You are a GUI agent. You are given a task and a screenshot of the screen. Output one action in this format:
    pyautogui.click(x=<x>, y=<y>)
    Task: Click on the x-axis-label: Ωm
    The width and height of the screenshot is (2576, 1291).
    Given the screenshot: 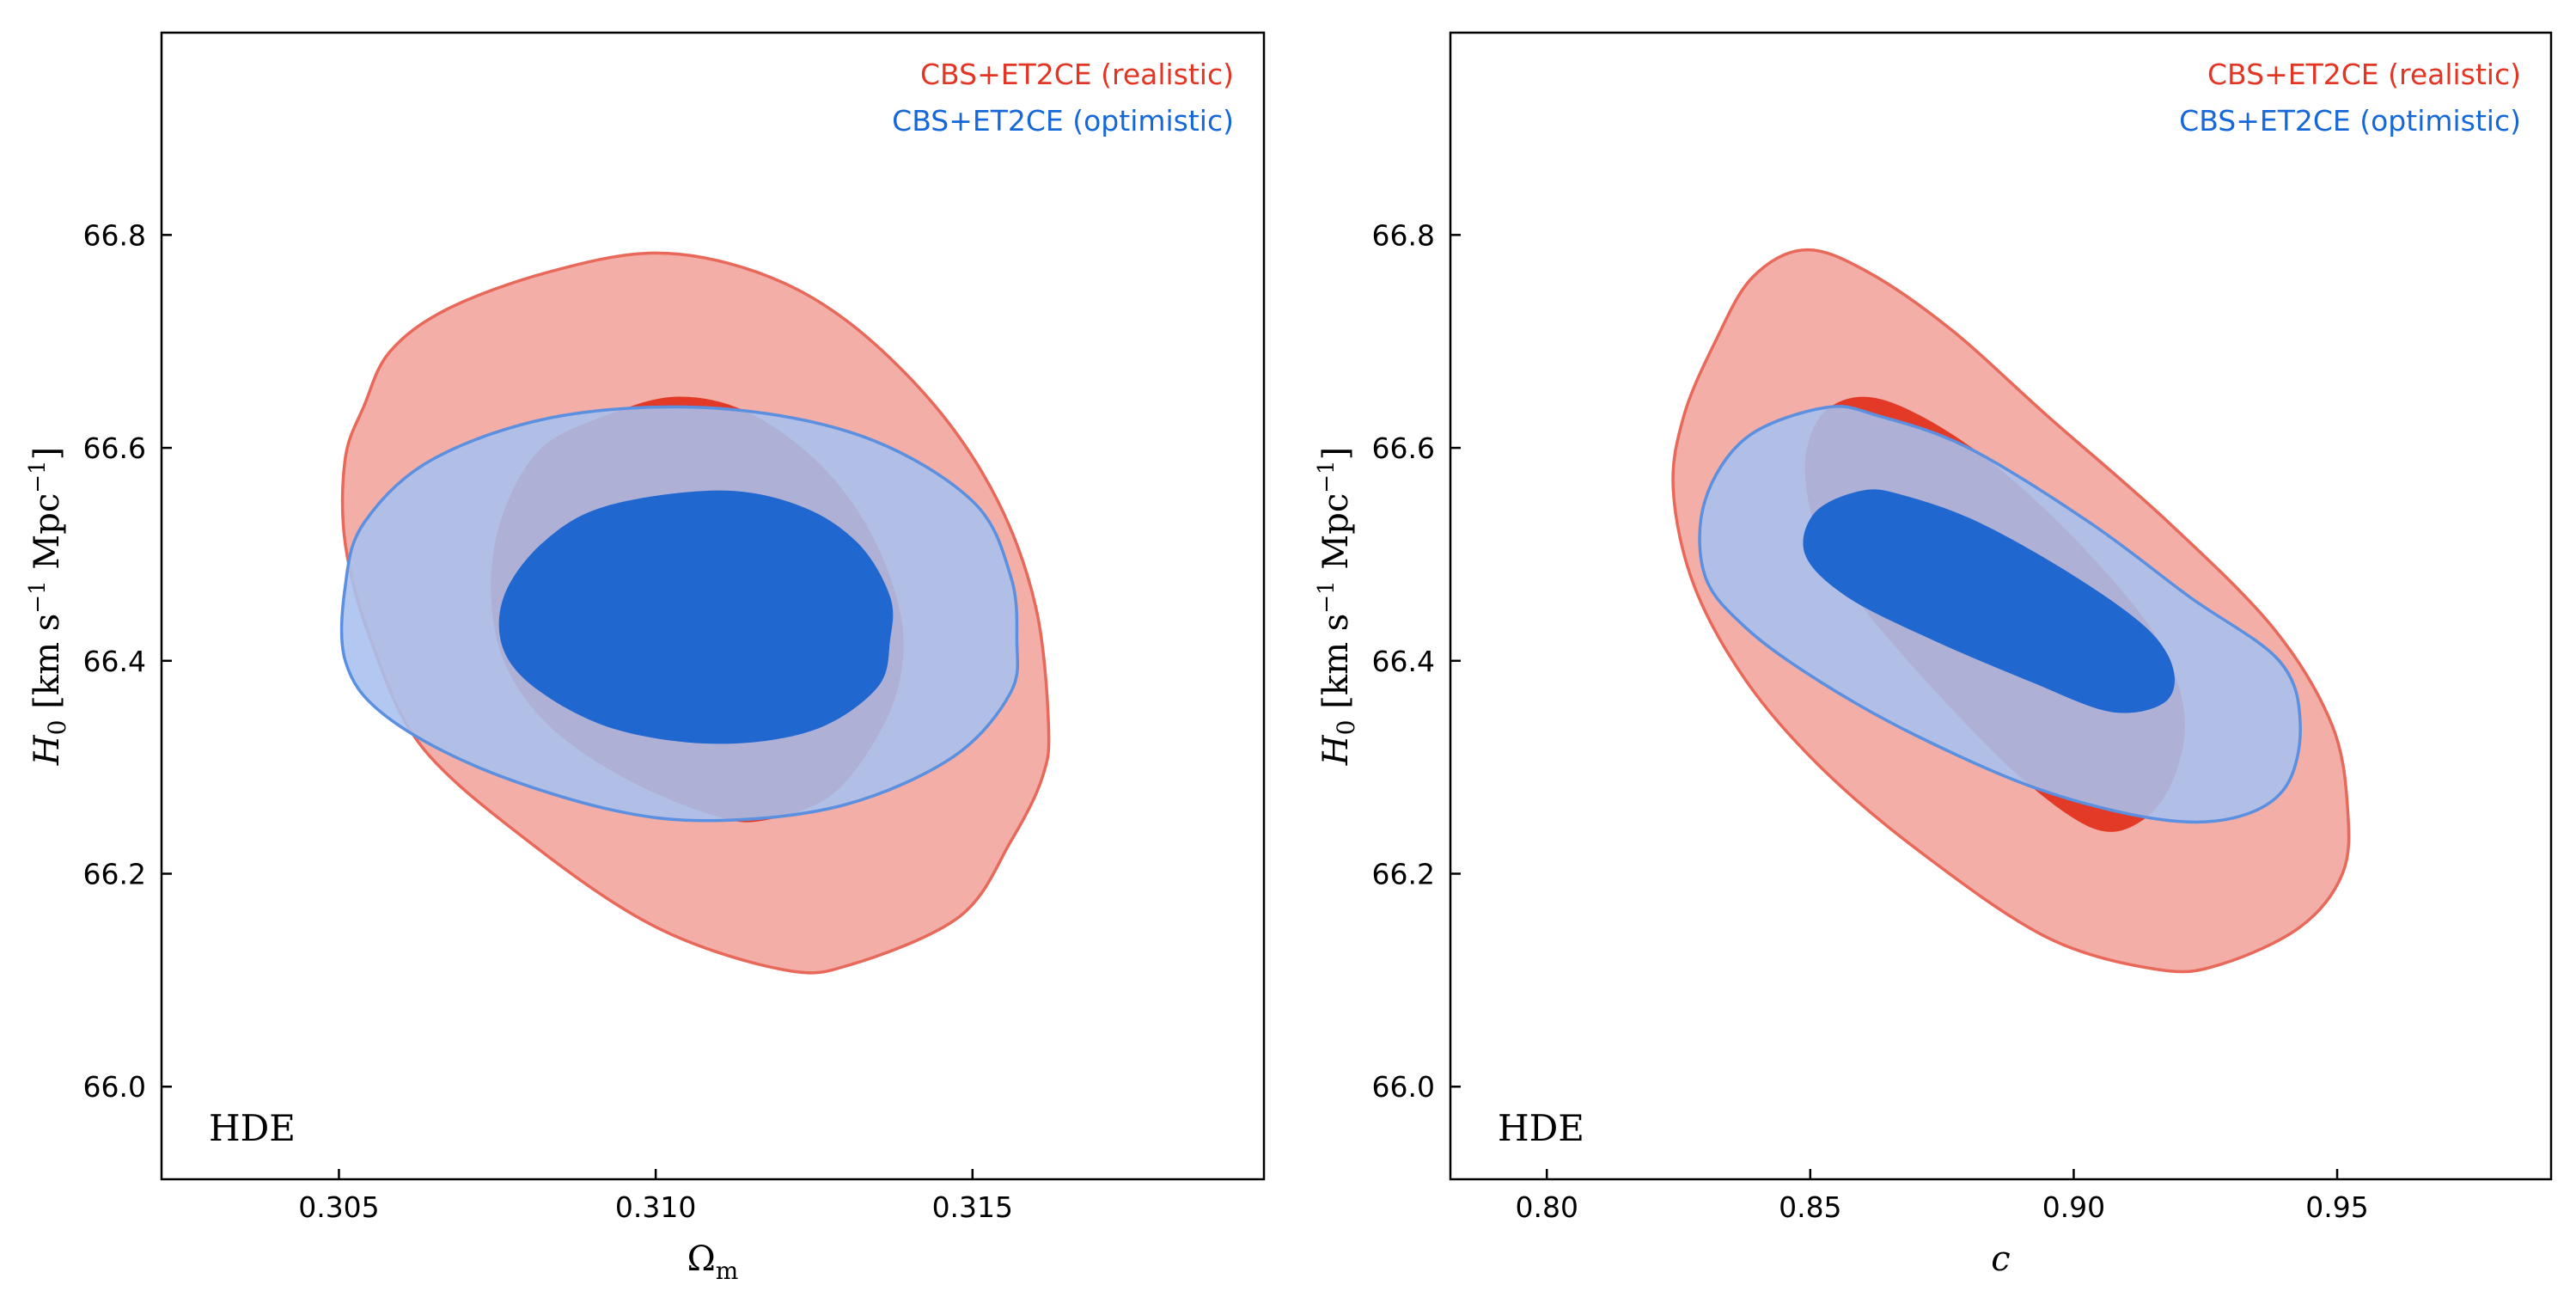 What is the action you would take?
    pyautogui.click(x=713, y=1262)
    